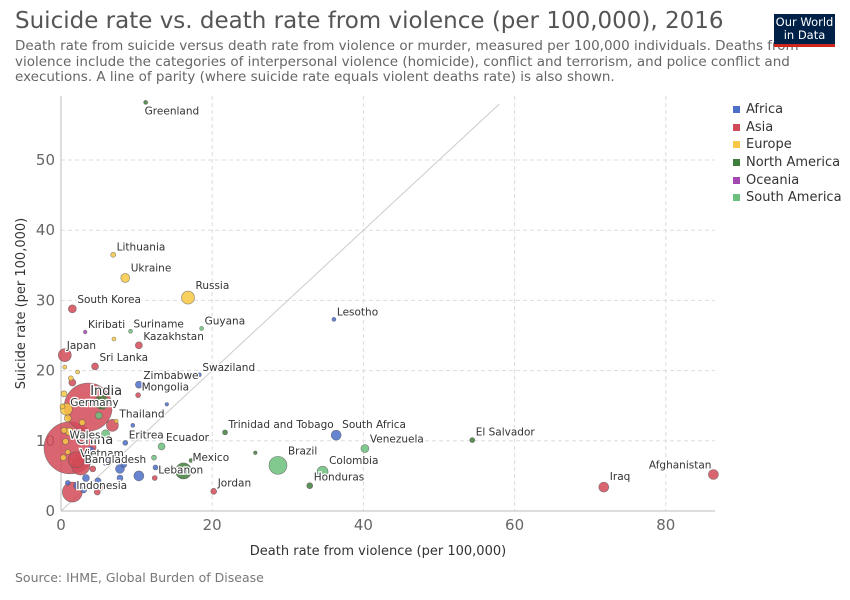 The height and width of the screenshot is (600, 850). What do you see at coordinates (170, 376) in the screenshot?
I see `point-label: Zimbabwe` at bounding box center [170, 376].